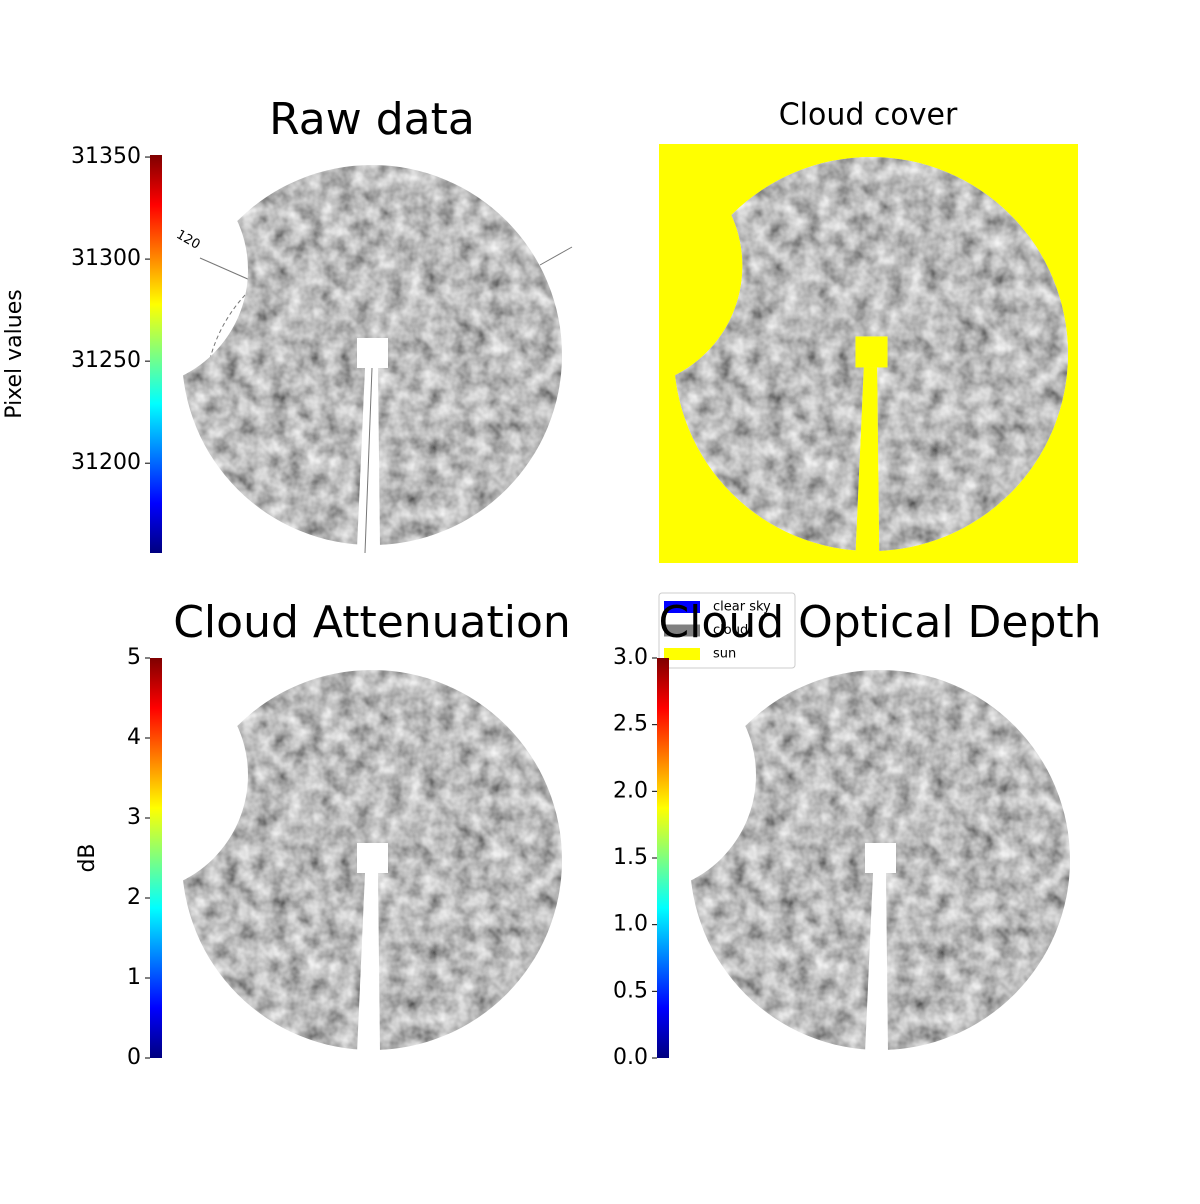 The width and height of the screenshot is (1200, 1204). What do you see at coordinates (134, 737) in the screenshot?
I see `colorbar-tick-label: 4` at bounding box center [134, 737].